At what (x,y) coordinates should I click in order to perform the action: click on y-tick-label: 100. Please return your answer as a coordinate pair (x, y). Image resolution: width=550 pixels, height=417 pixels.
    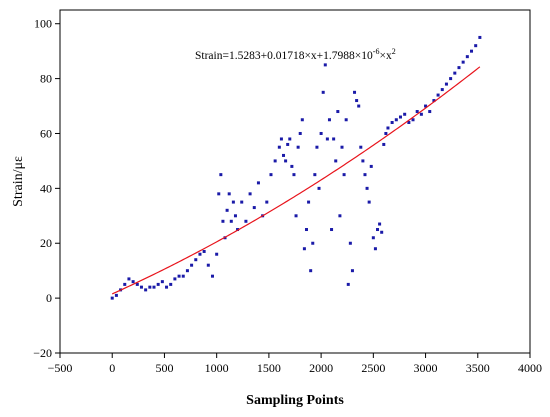
    Looking at the image, I should click on (43, 24).